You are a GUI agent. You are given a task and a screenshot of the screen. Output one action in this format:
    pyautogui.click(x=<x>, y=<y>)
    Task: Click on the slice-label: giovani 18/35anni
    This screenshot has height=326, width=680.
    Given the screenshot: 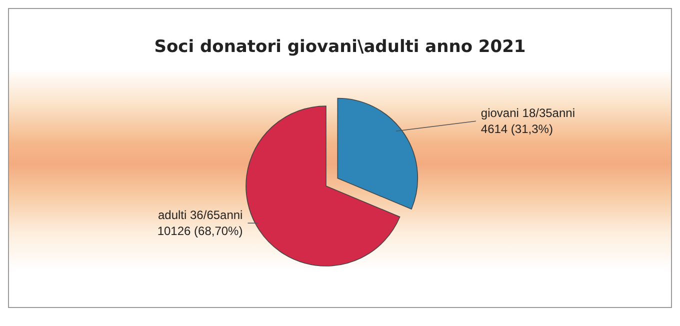 What is the action you would take?
    pyautogui.click(x=527, y=113)
    